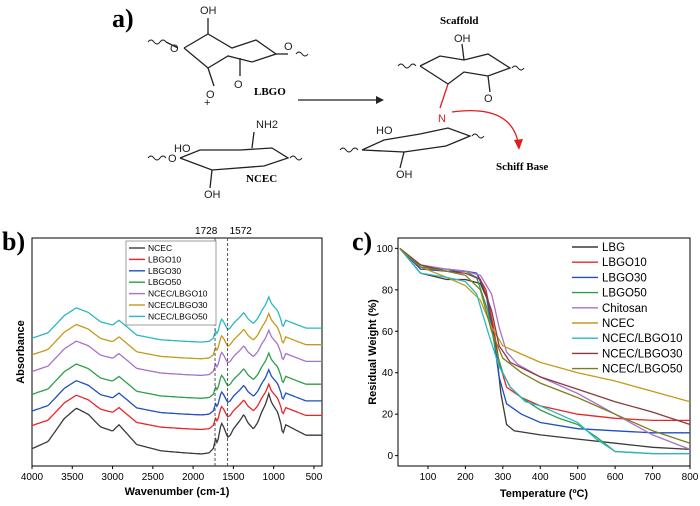  I want to click on ref-label-1572: 1572, so click(241, 231).